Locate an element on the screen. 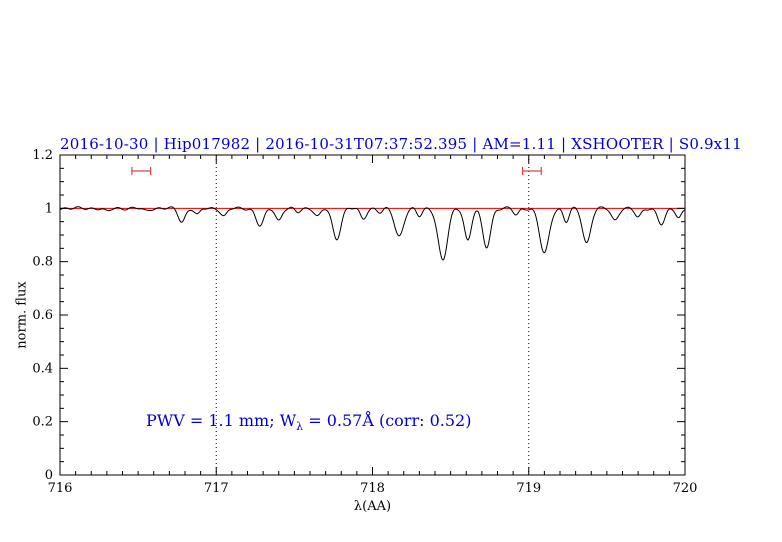 The image size is (782, 542). svg-text: 0.6 is located at coordinates (42, 315).